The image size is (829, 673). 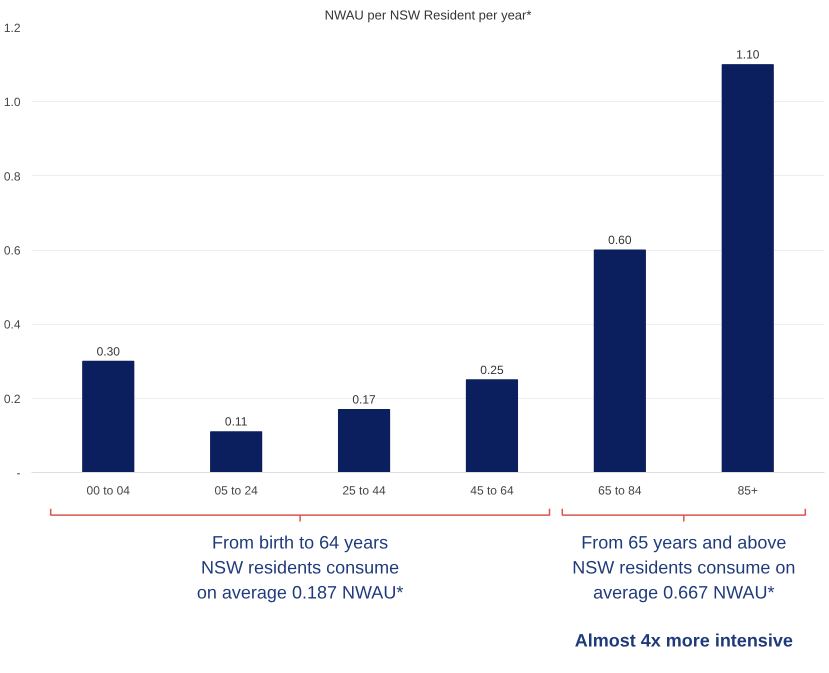 What do you see at coordinates (18, 473) in the screenshot?
I see `y-tick-label: -` at bounding box center [18, 473].